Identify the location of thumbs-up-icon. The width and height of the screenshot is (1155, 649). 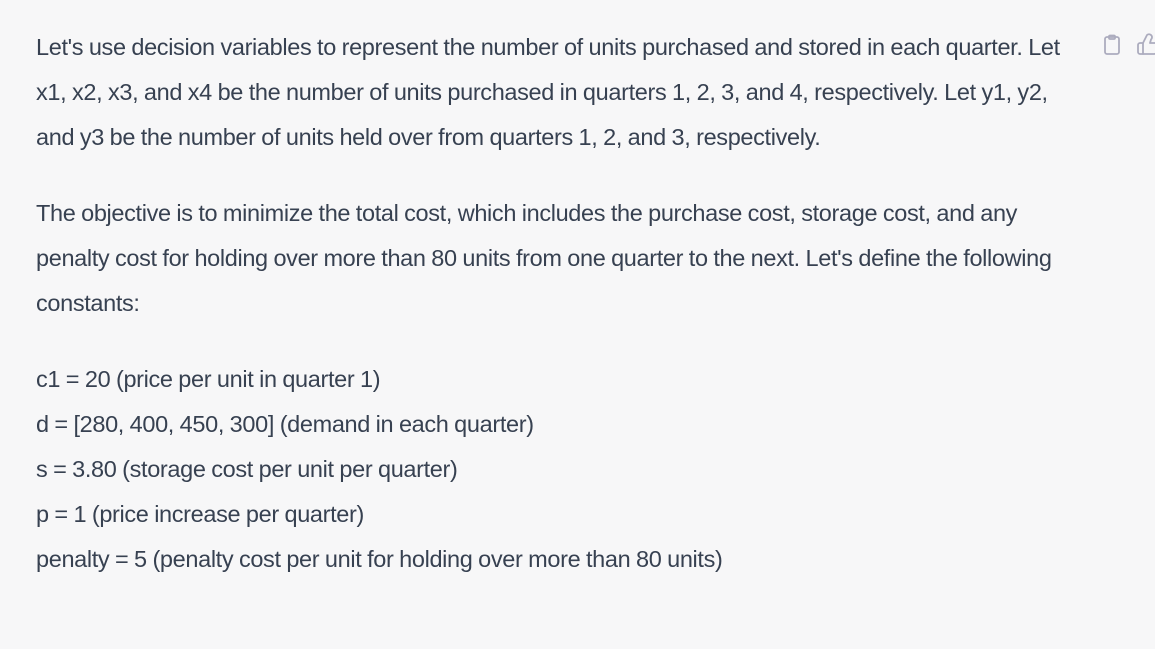
(1146, 44).